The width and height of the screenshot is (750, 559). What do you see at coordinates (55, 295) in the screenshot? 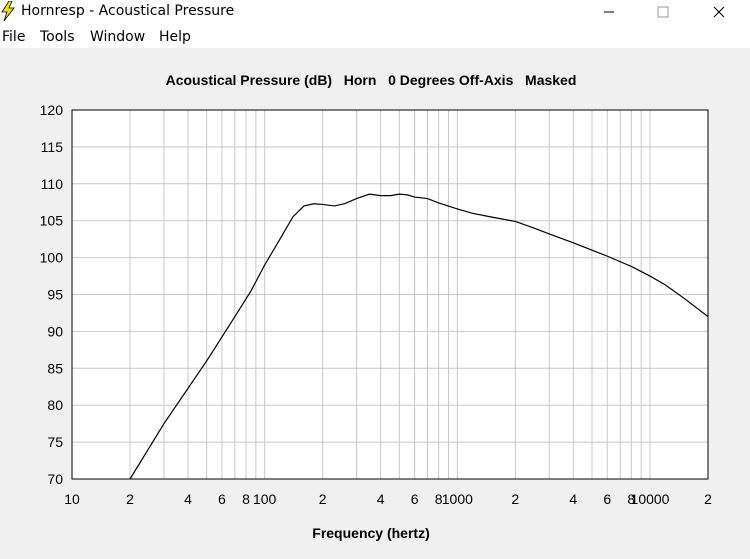
I see `y-tick-label: 95` at bounding box center [55, 295].